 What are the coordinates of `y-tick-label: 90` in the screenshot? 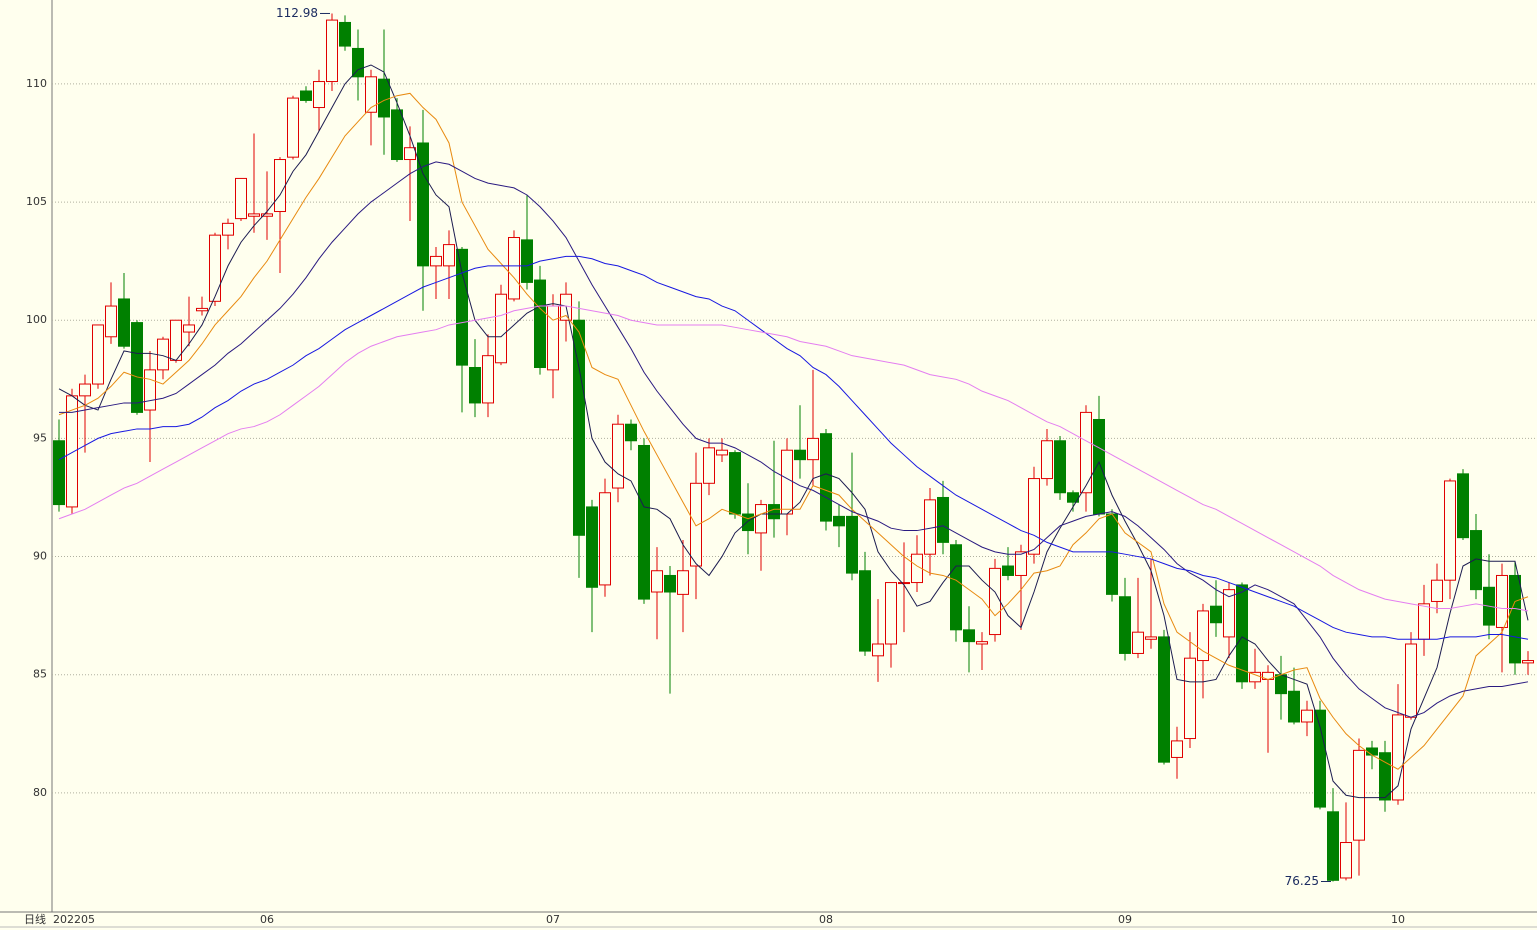 It's located at (40, 556).